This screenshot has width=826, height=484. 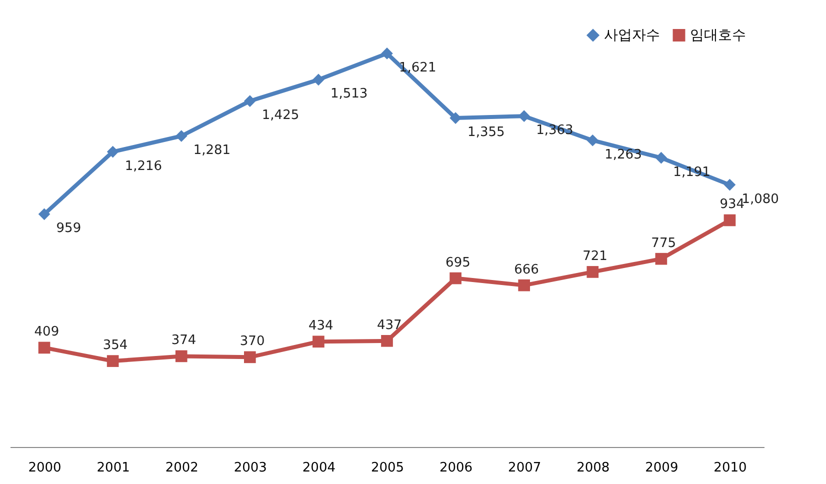 What do you see at coordinates (389, 325) in the screenshot?
I see `data-label: 437` at bounding box center [389, 325].